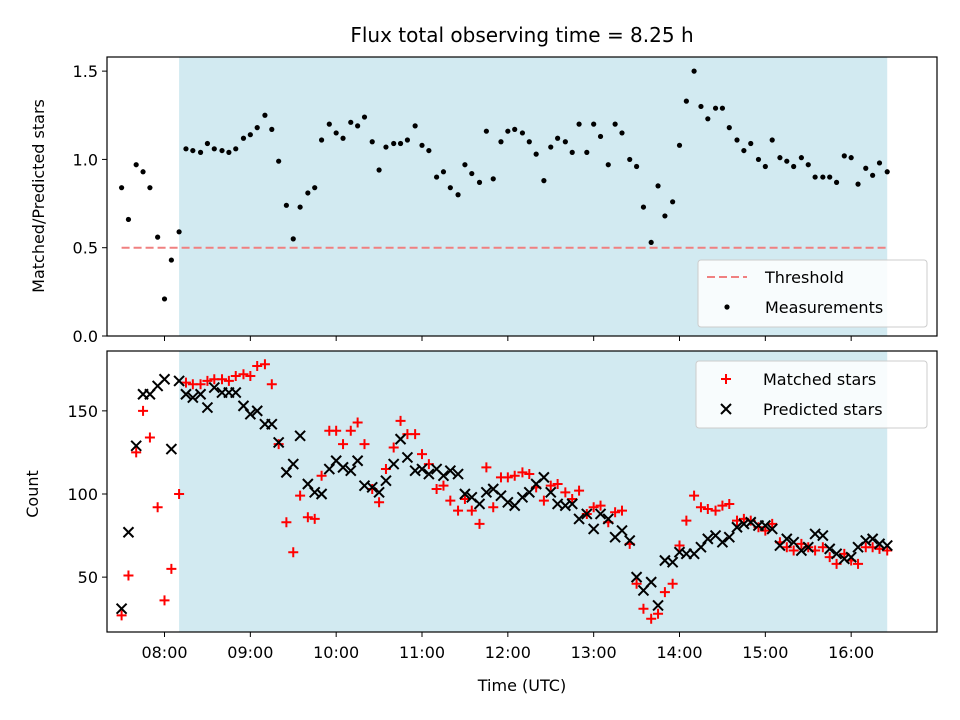 The height and width of the screenshot is (720, 960). What do you see at coordinates (521, 685) in the screenshot?
I see `x-axis-label: Time (UTC)` at bounding box center [521, 685].